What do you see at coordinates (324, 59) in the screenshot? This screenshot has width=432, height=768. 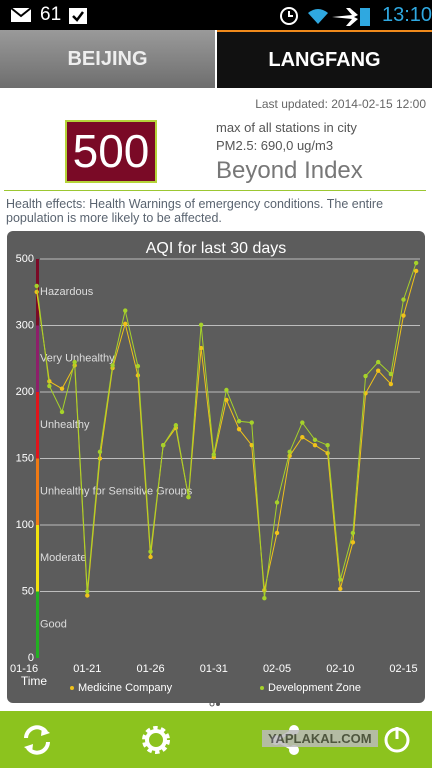 I see `tab-active: LANGFANG` at bounding box center [324, 59].